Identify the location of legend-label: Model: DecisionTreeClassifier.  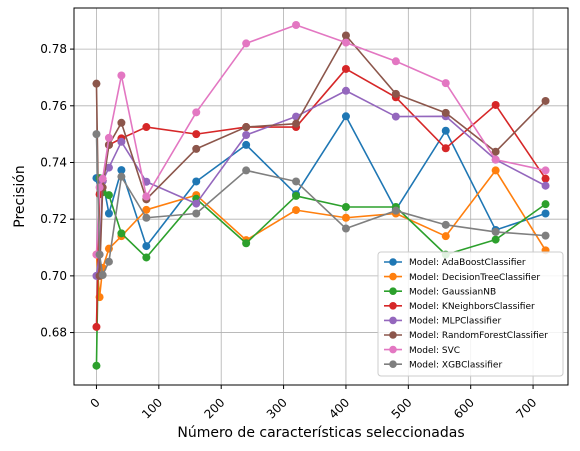
(474, 278).